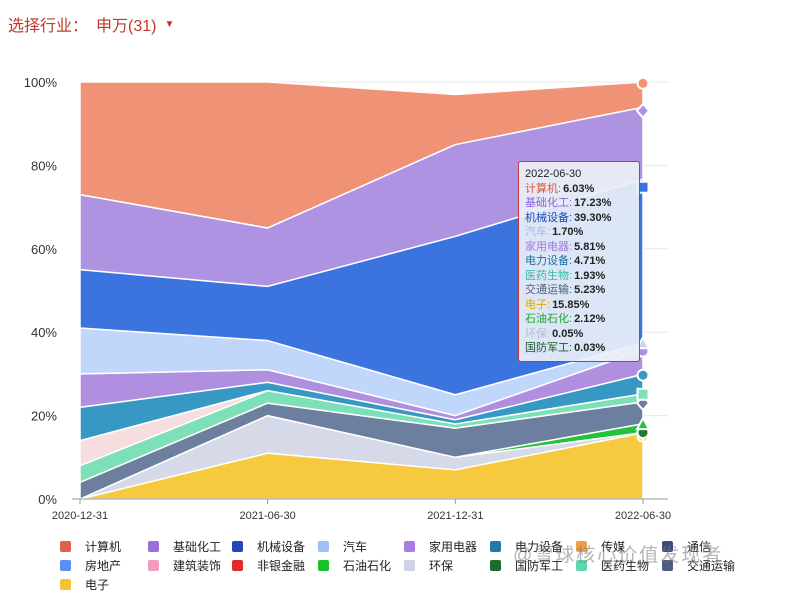  What do you see at coordinates (539, 566) in the screenshot?
I see `legend-label: 国防军工` at bounding box center [539, 566].